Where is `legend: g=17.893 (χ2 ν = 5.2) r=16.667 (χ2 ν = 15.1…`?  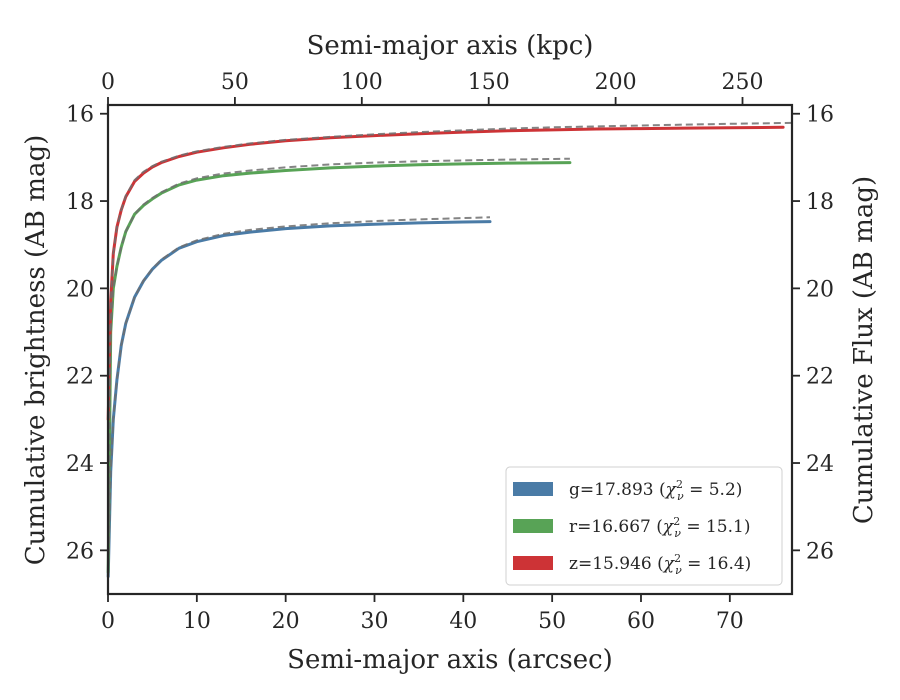
legend: g=17.893 (χ2 ν = 5.2) r=16.667 (χ2 ν = 15.1… is located at coordinates (644, 526).